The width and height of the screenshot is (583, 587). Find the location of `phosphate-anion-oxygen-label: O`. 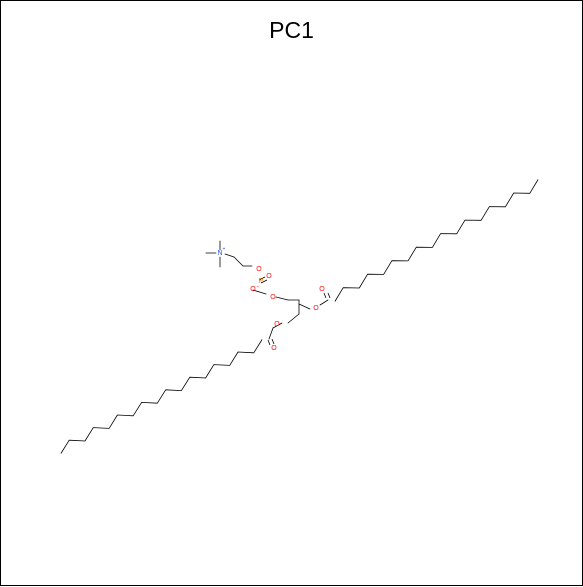

phosphate-anion-oxygen-label: O is located at coordinates (253, 289).